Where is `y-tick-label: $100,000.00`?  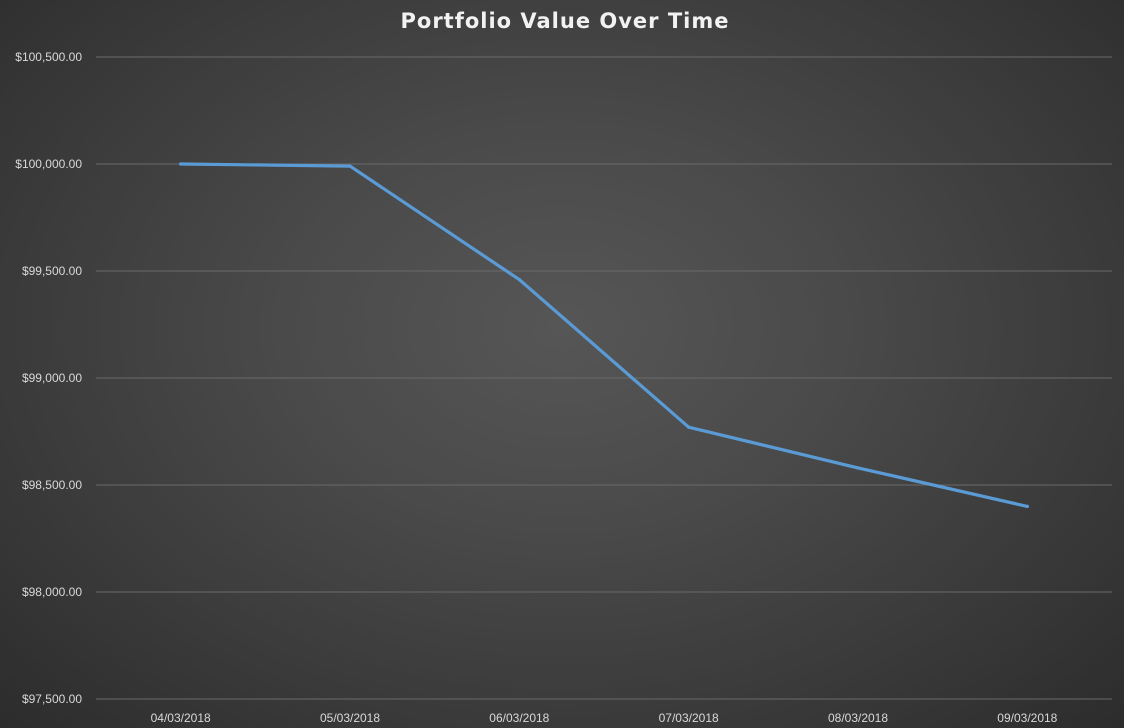
y-tick-label: $100,000.00 is located at coordinates (48, 164).